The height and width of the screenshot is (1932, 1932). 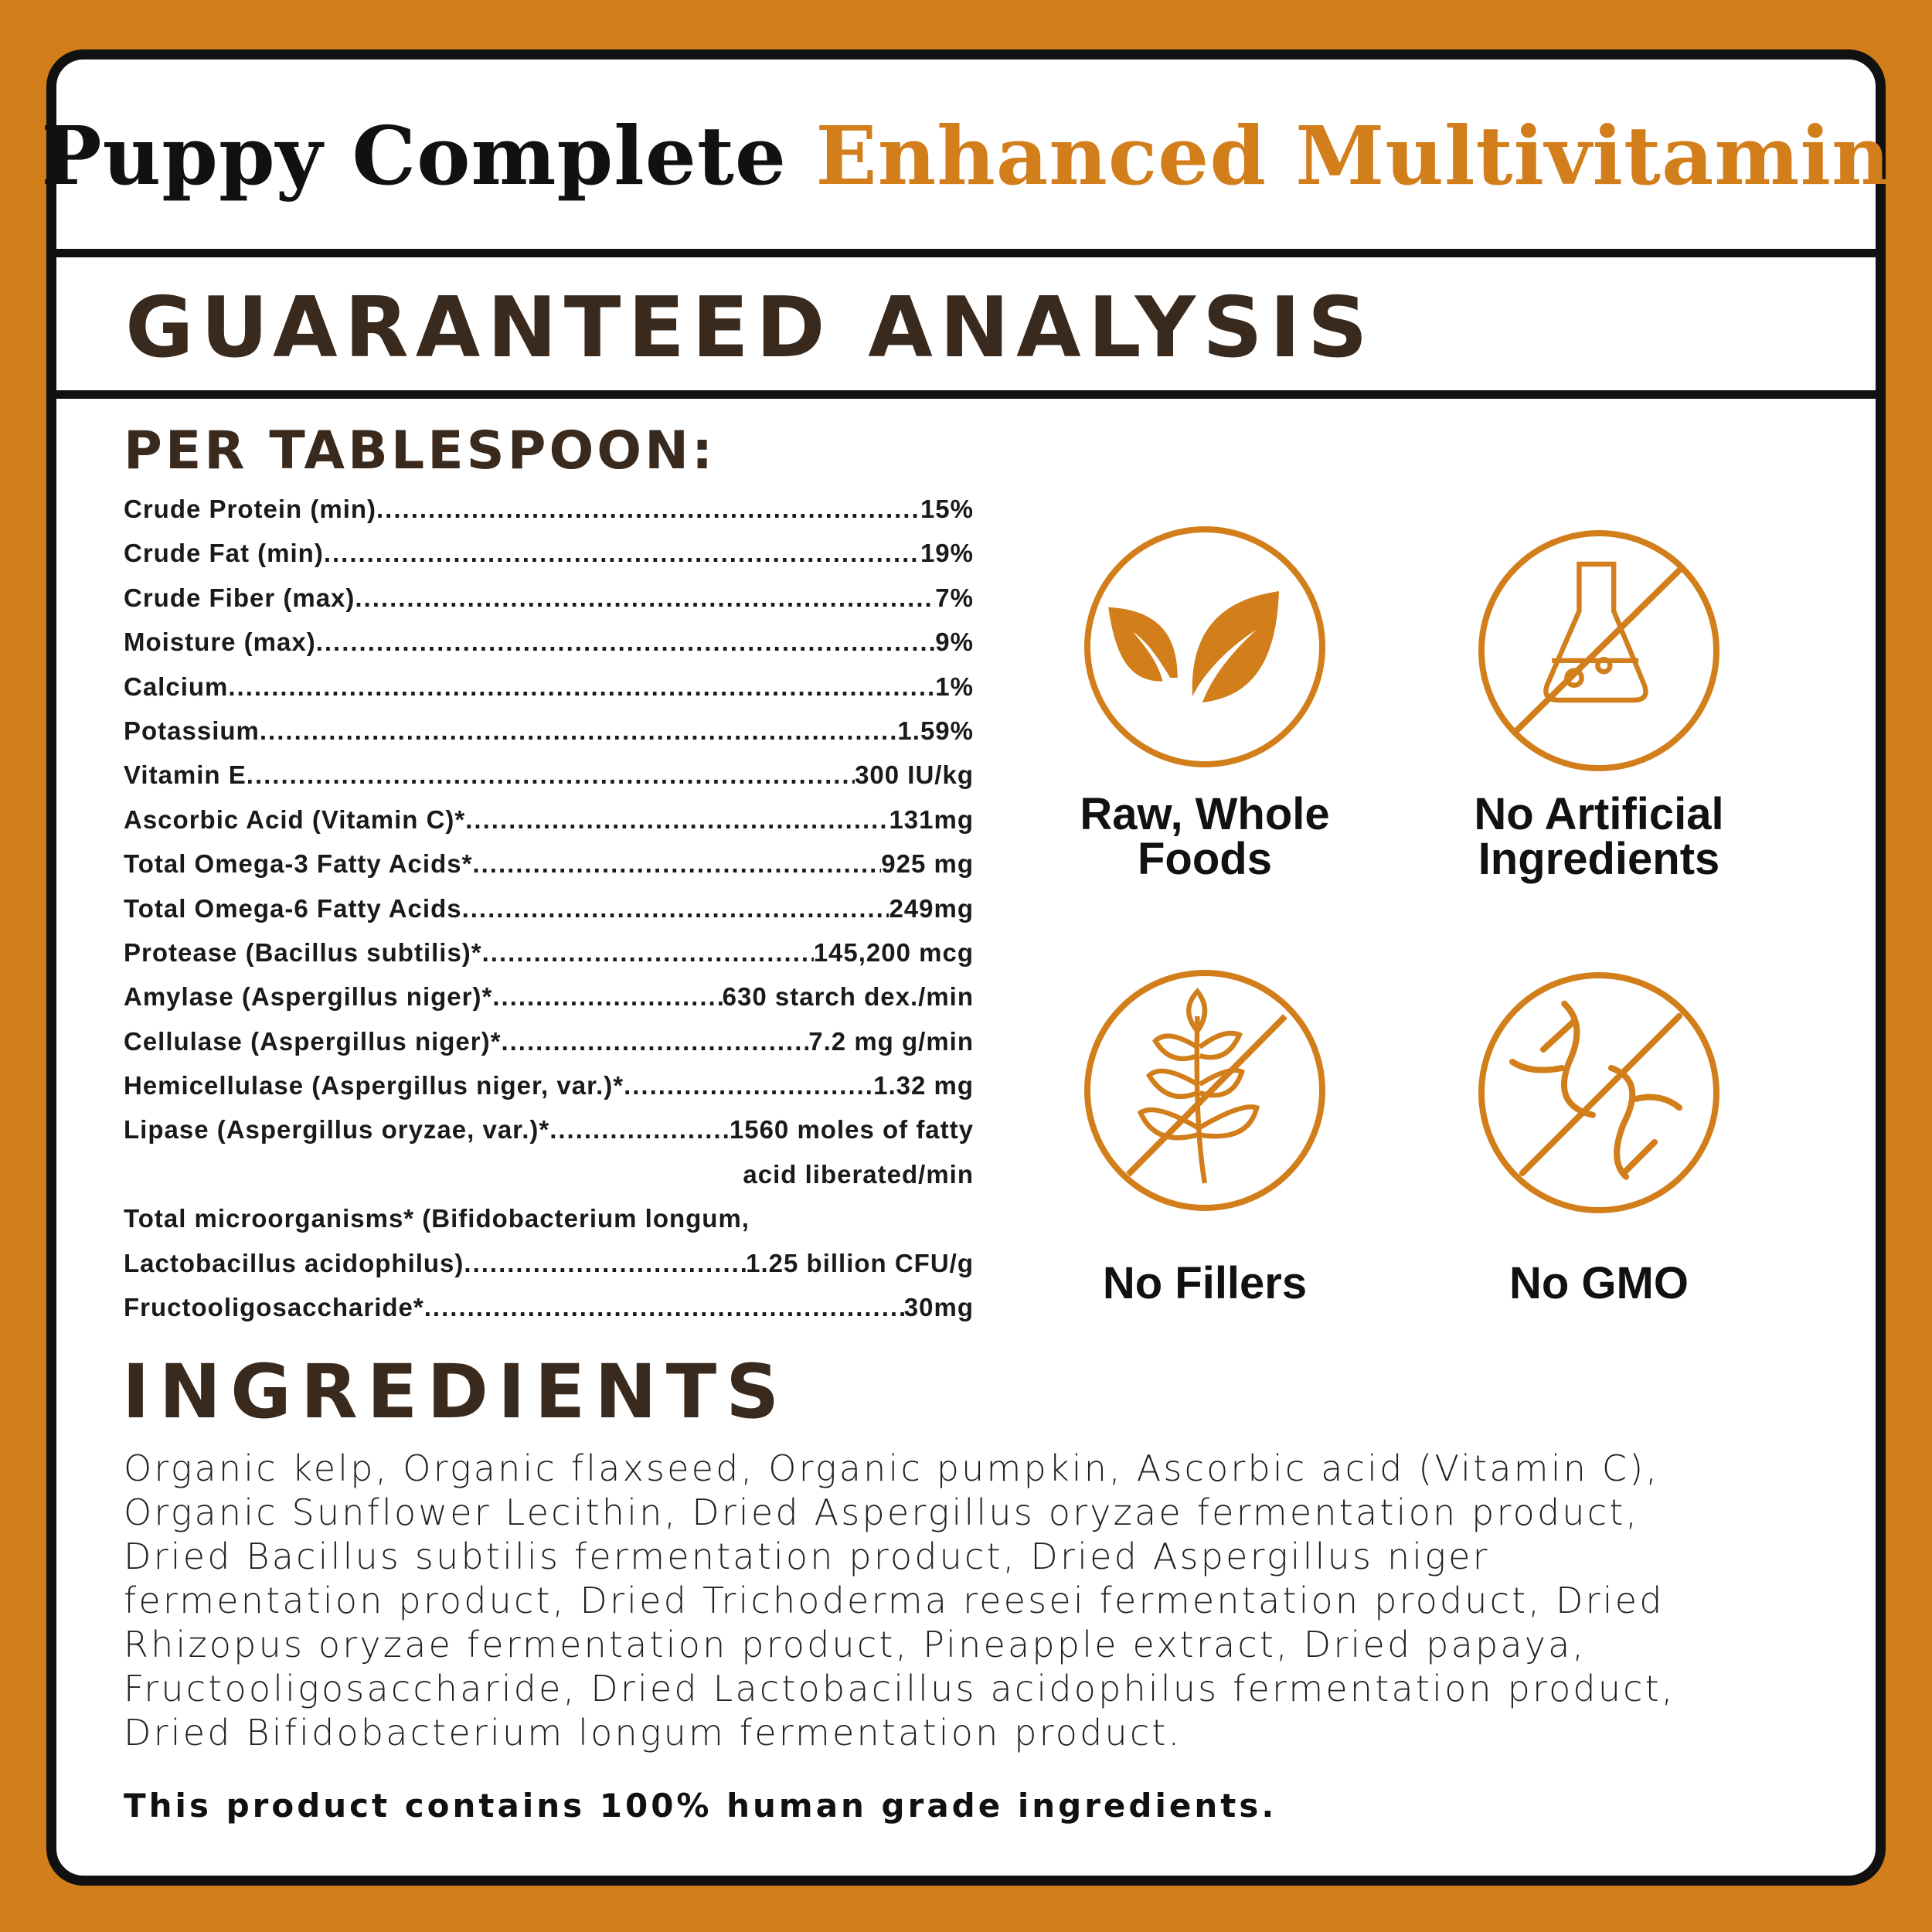 What do you see at coordinates (308, 997) in the screenshot?
I see `nutrient-label: Amylase (Aspergillus niger)*` at bounding box center [308, 997].